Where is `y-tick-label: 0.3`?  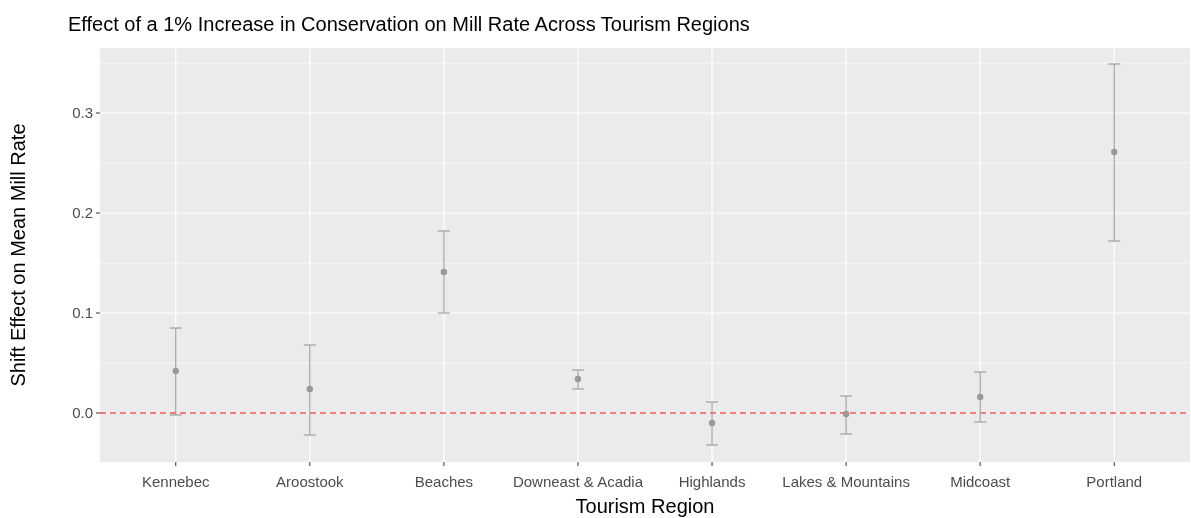 y-tick-label: 0.3 is located at coordinates (82, 113).